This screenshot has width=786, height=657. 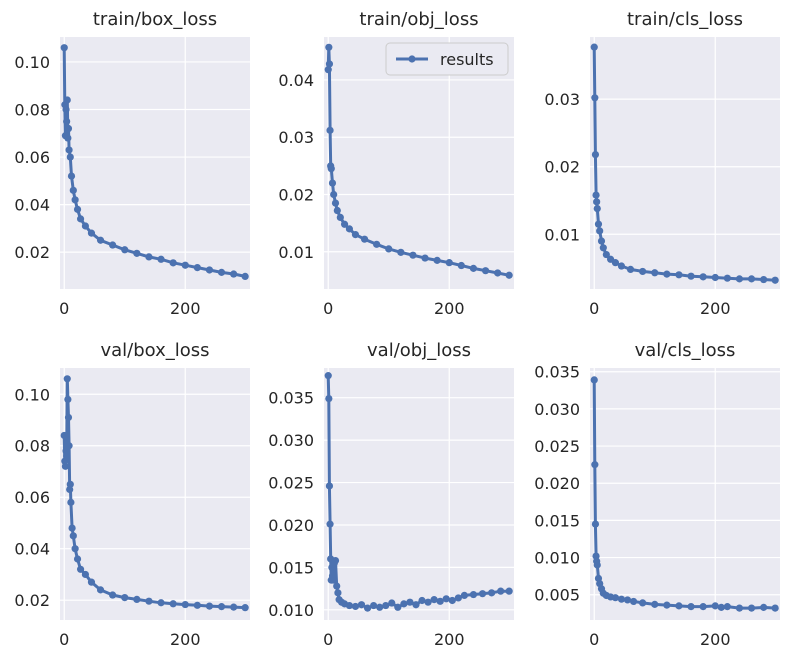 What do you see at coordinates (412, 59) in the screenshot?
I see `legend-marker` at bounding box center [412, 59].